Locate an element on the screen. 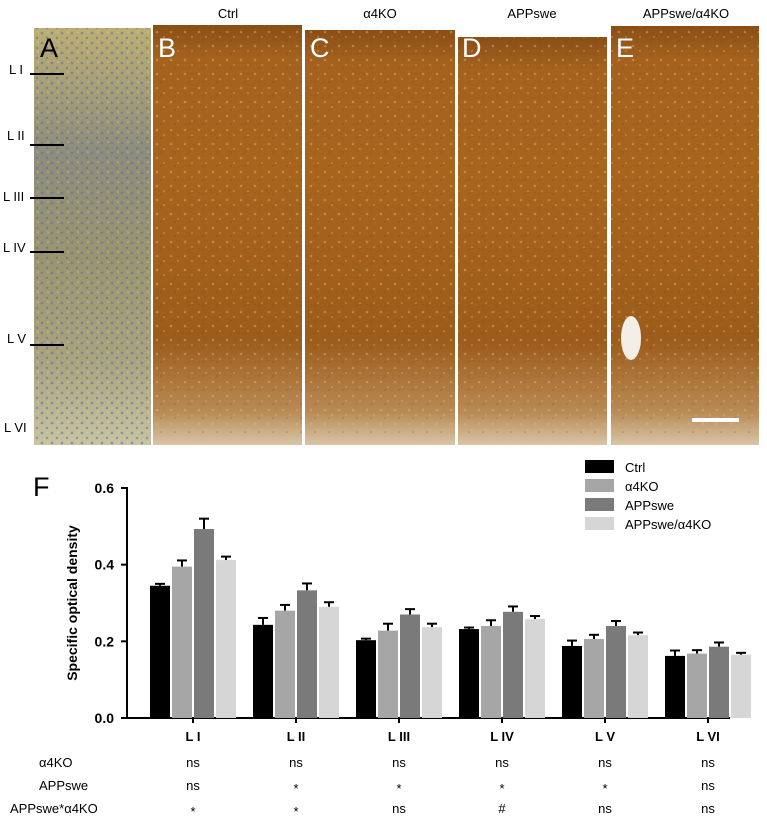  layer-label-l1: L I is located at coordinates (16, 69).